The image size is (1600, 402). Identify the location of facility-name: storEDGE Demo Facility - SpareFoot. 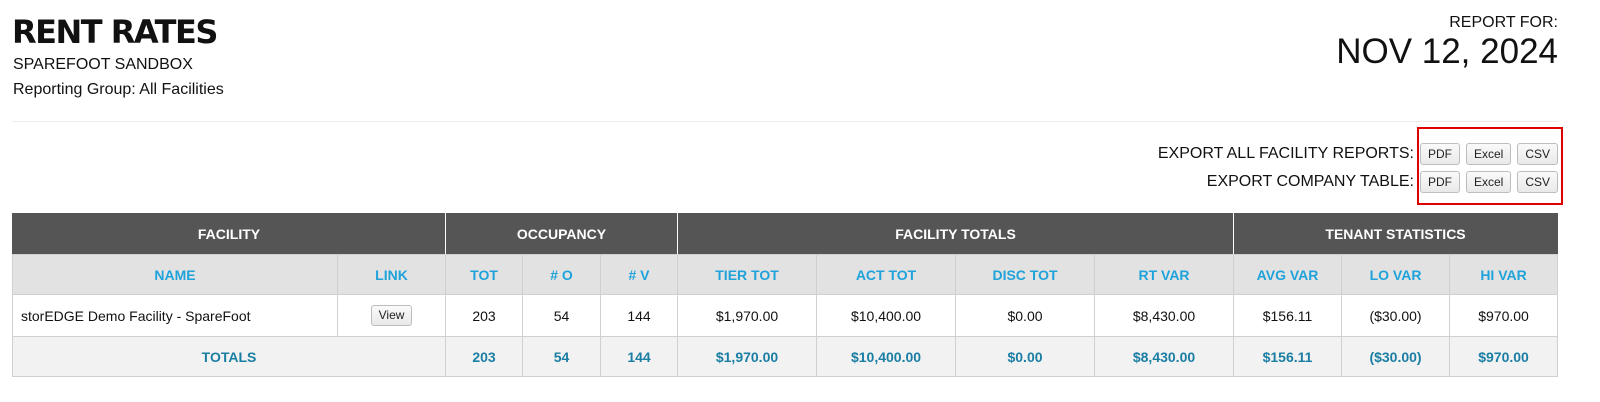
(175, 315).